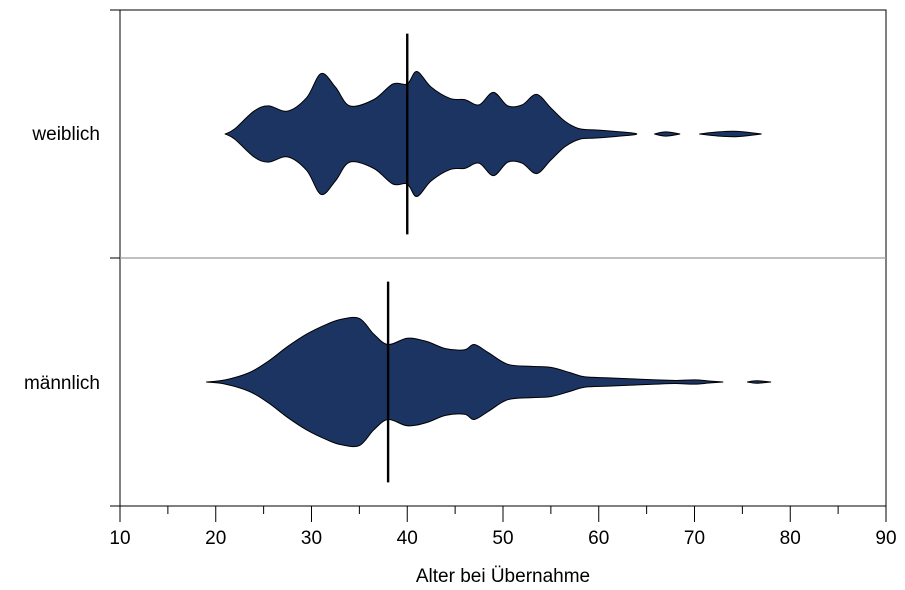  I want to click on x-axis: 10 20 30 40 50 60 70 80 90, so click(503, 527).